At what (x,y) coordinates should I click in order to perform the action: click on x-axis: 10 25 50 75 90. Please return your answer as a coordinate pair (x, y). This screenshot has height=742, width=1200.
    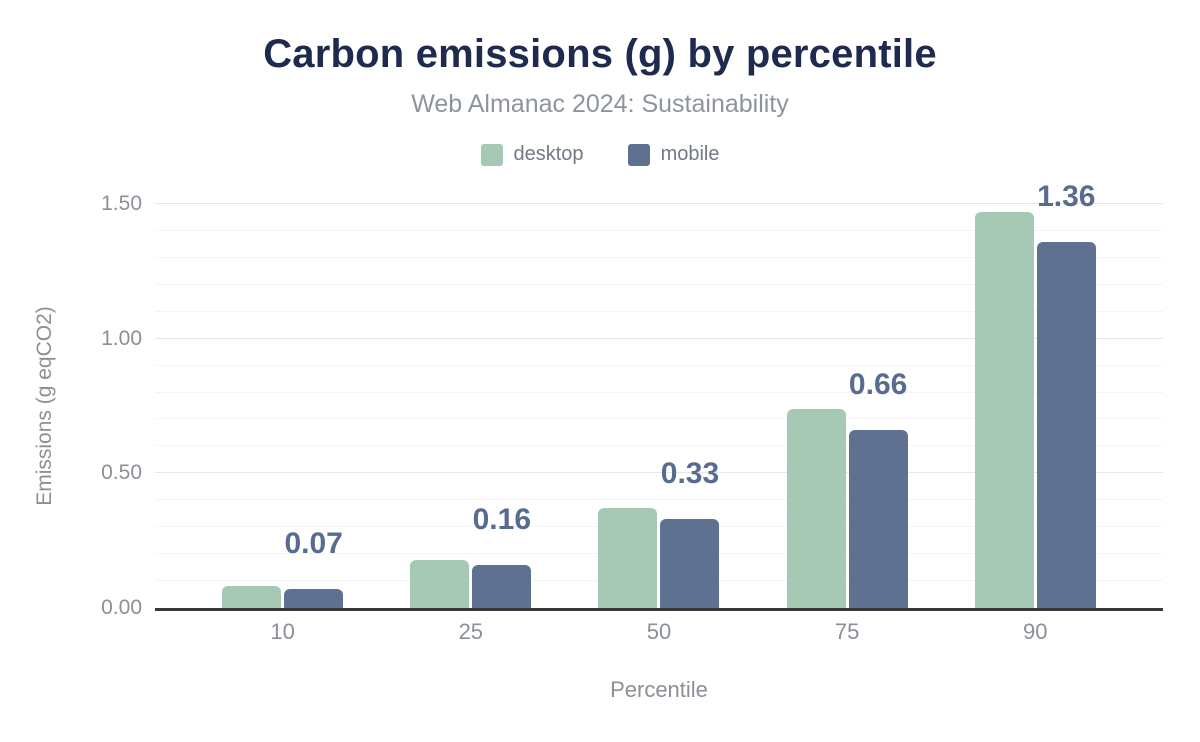
    Looking at the image, I should click on (659, 632).